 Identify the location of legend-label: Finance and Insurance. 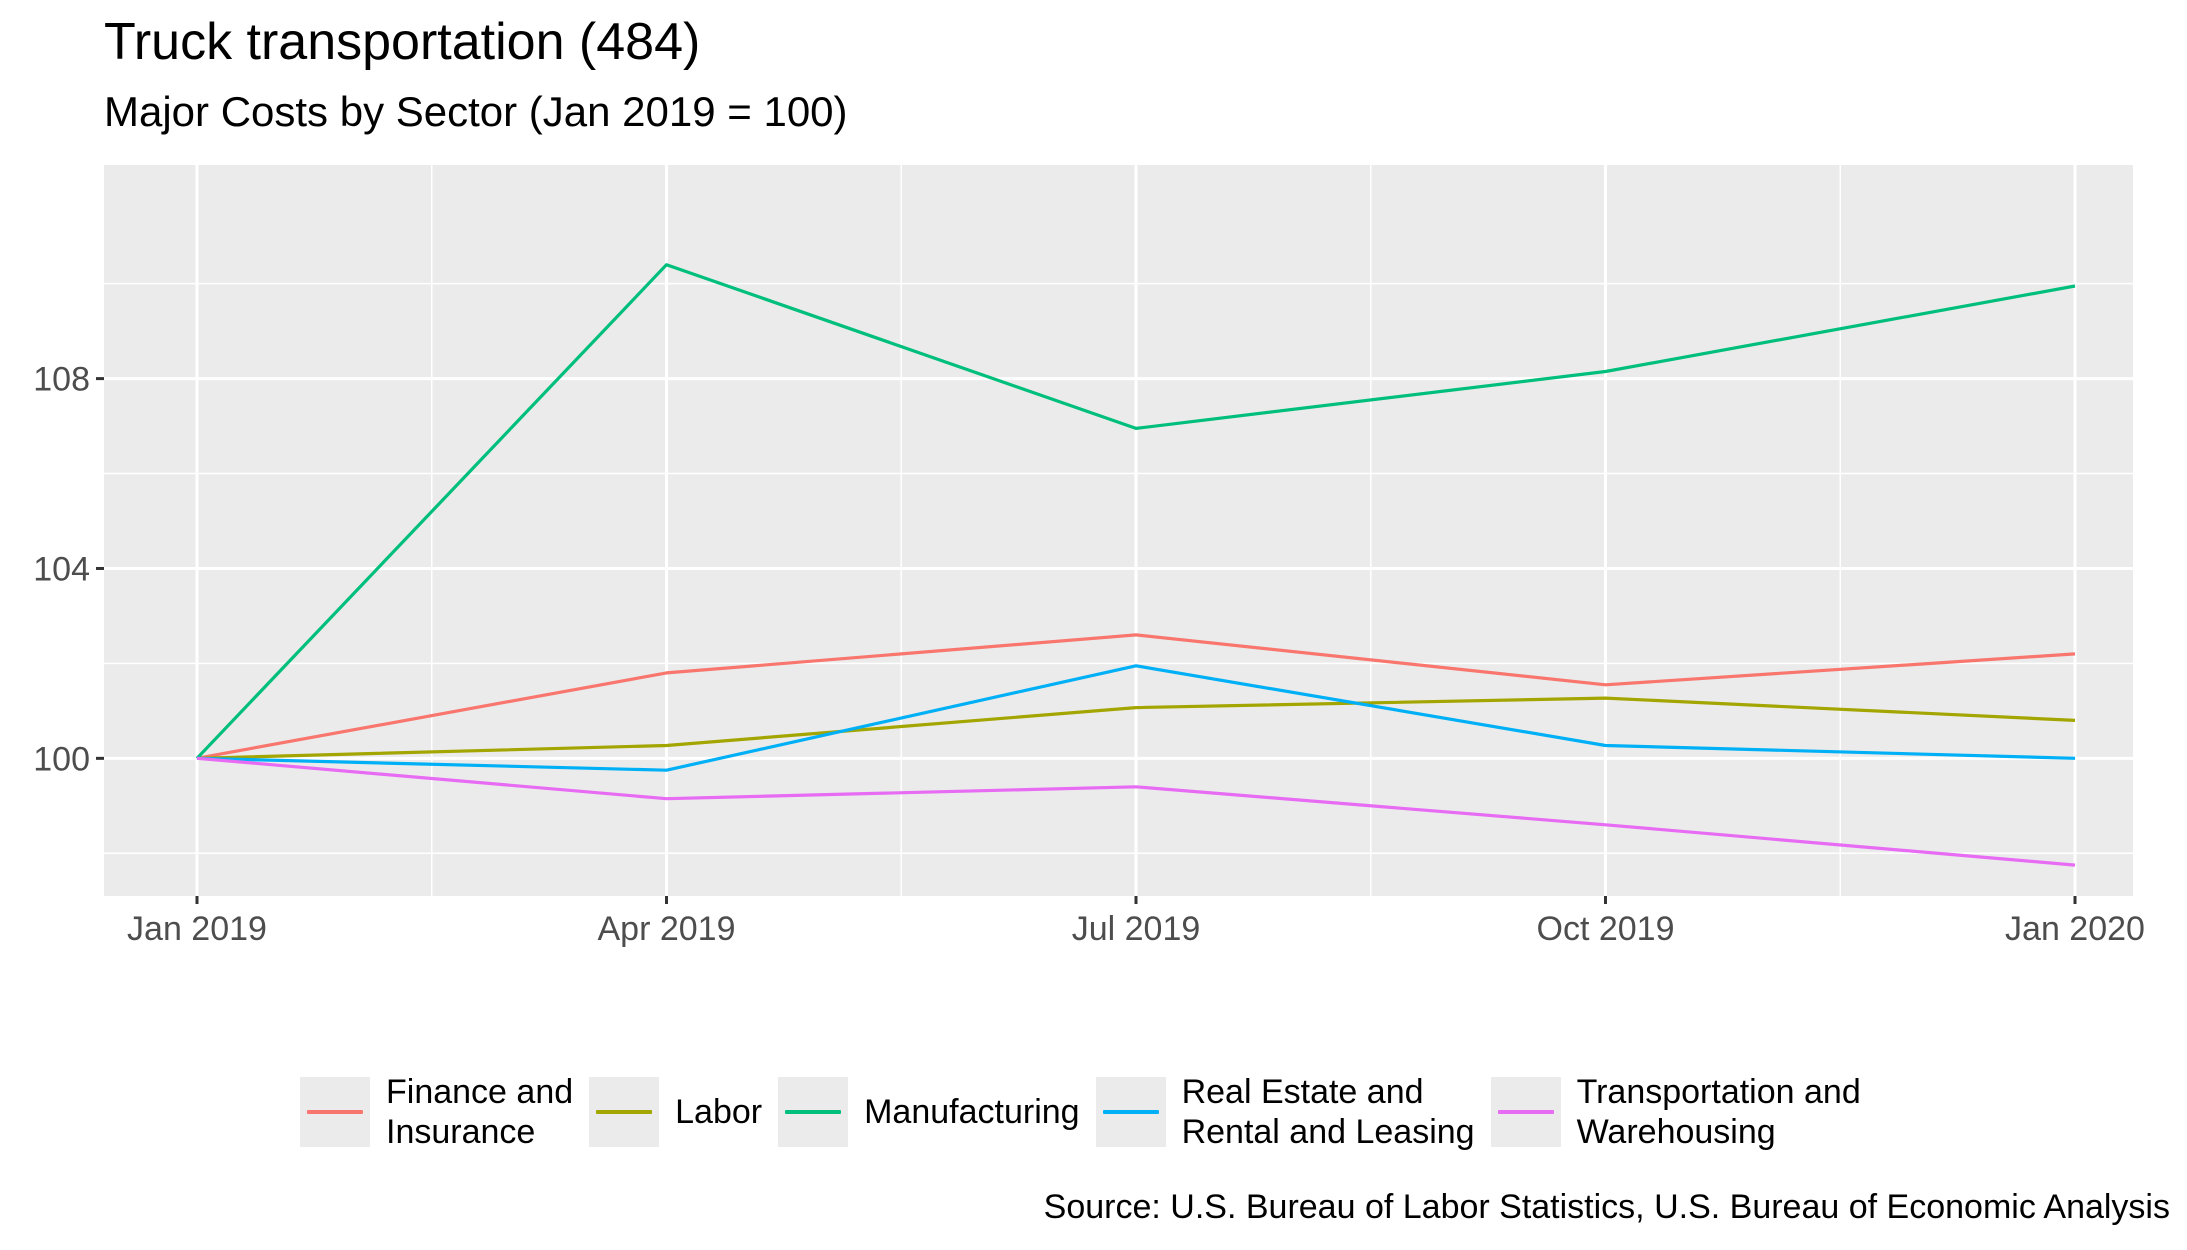
(480, 1112).